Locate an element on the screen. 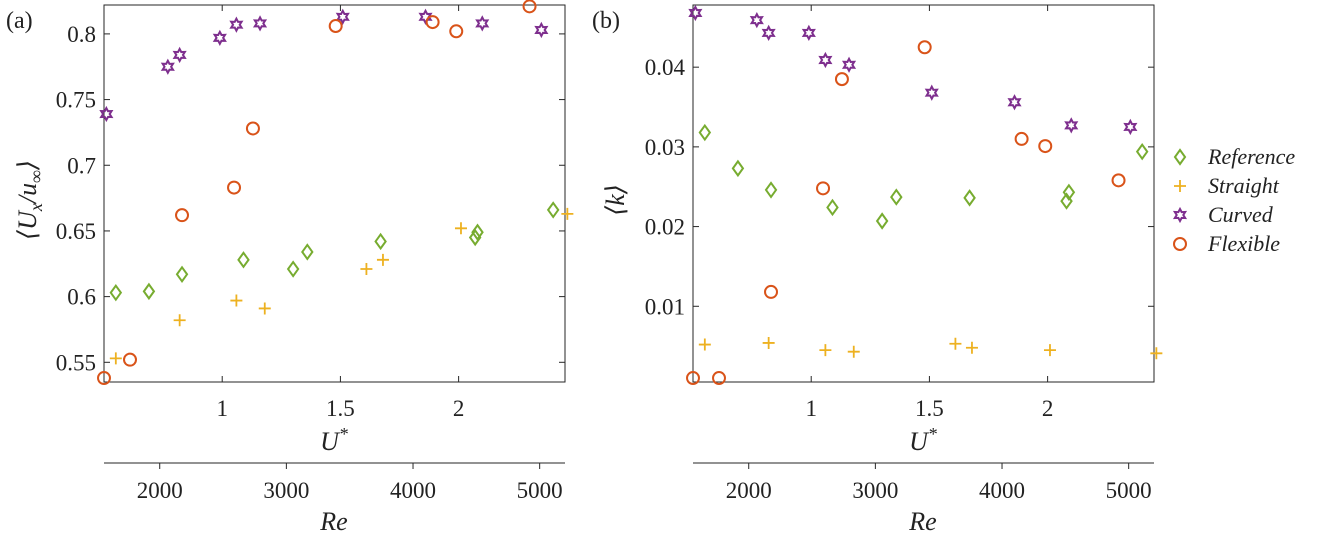 The width and height of the screenshot is (1329, 539). secondary-x-axis-a: 2000 3000 4000 5000 is located at coordinates (350, 483).